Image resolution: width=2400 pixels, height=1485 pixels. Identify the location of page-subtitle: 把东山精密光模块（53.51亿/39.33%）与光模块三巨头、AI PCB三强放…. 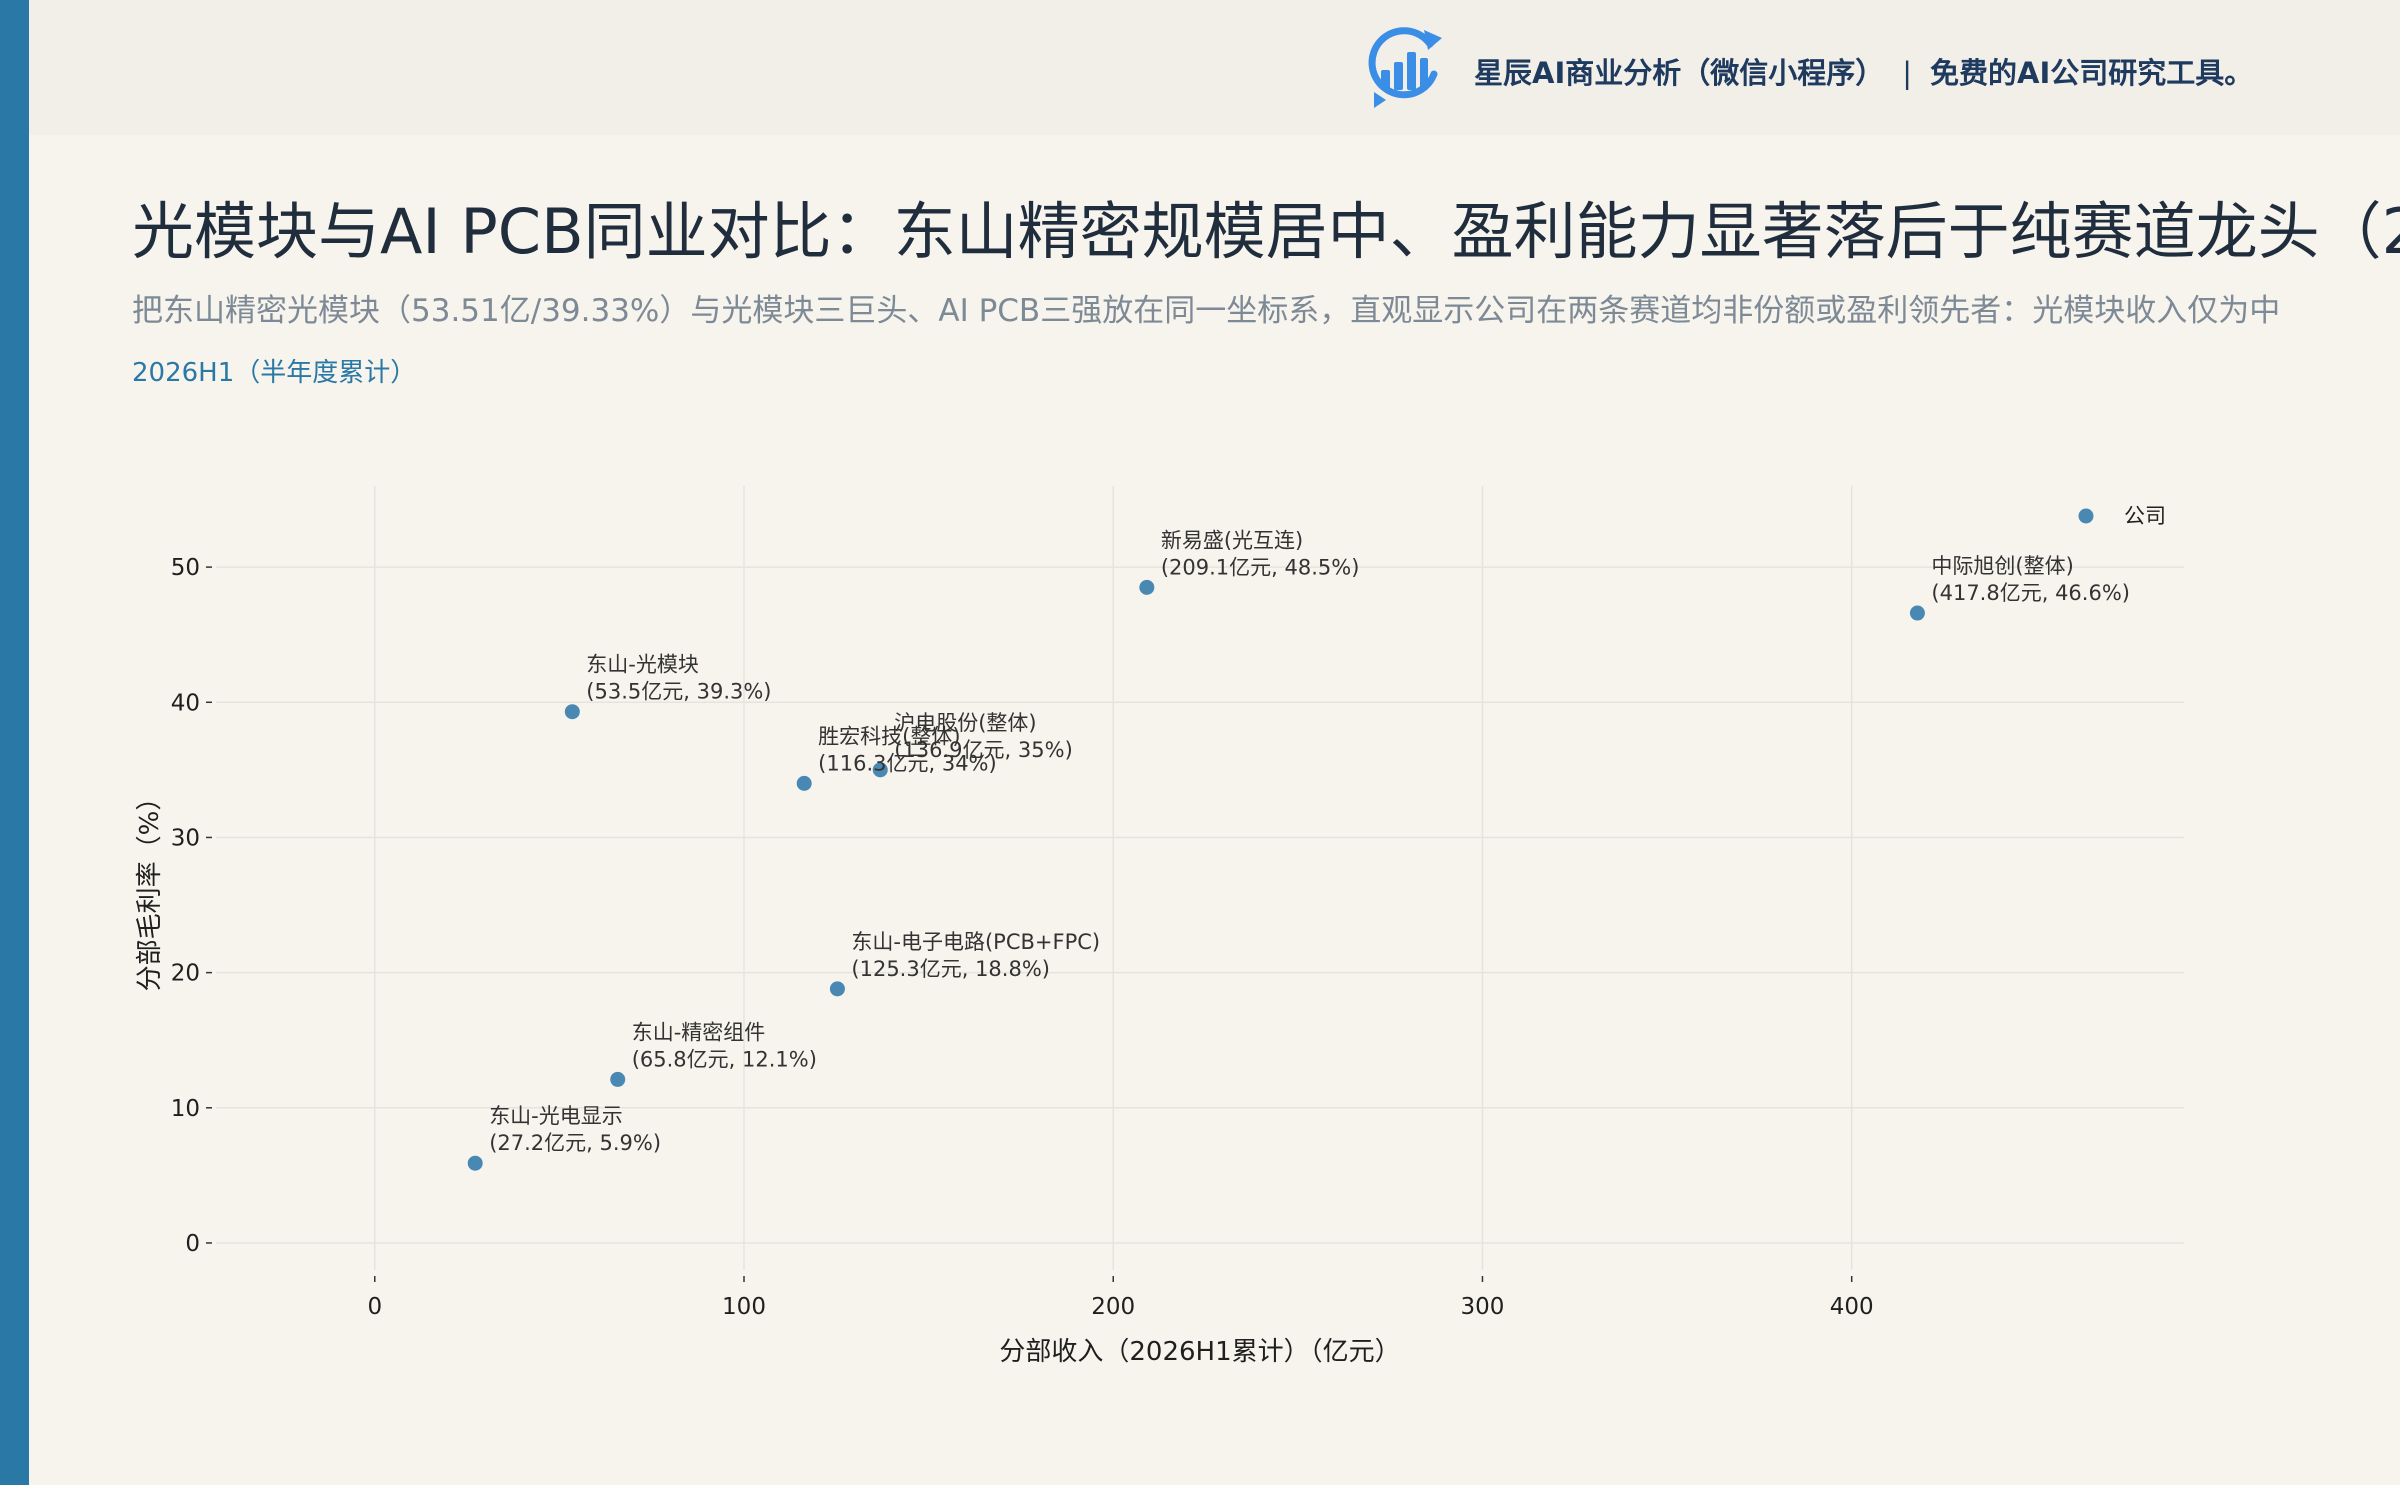
(1206, 311).